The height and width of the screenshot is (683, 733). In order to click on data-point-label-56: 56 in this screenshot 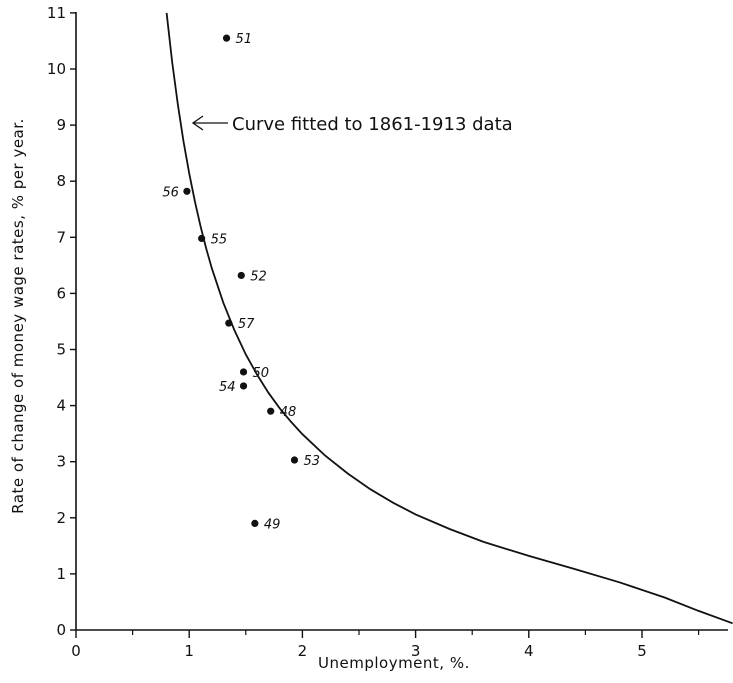, I will do `click(170, 192)`.